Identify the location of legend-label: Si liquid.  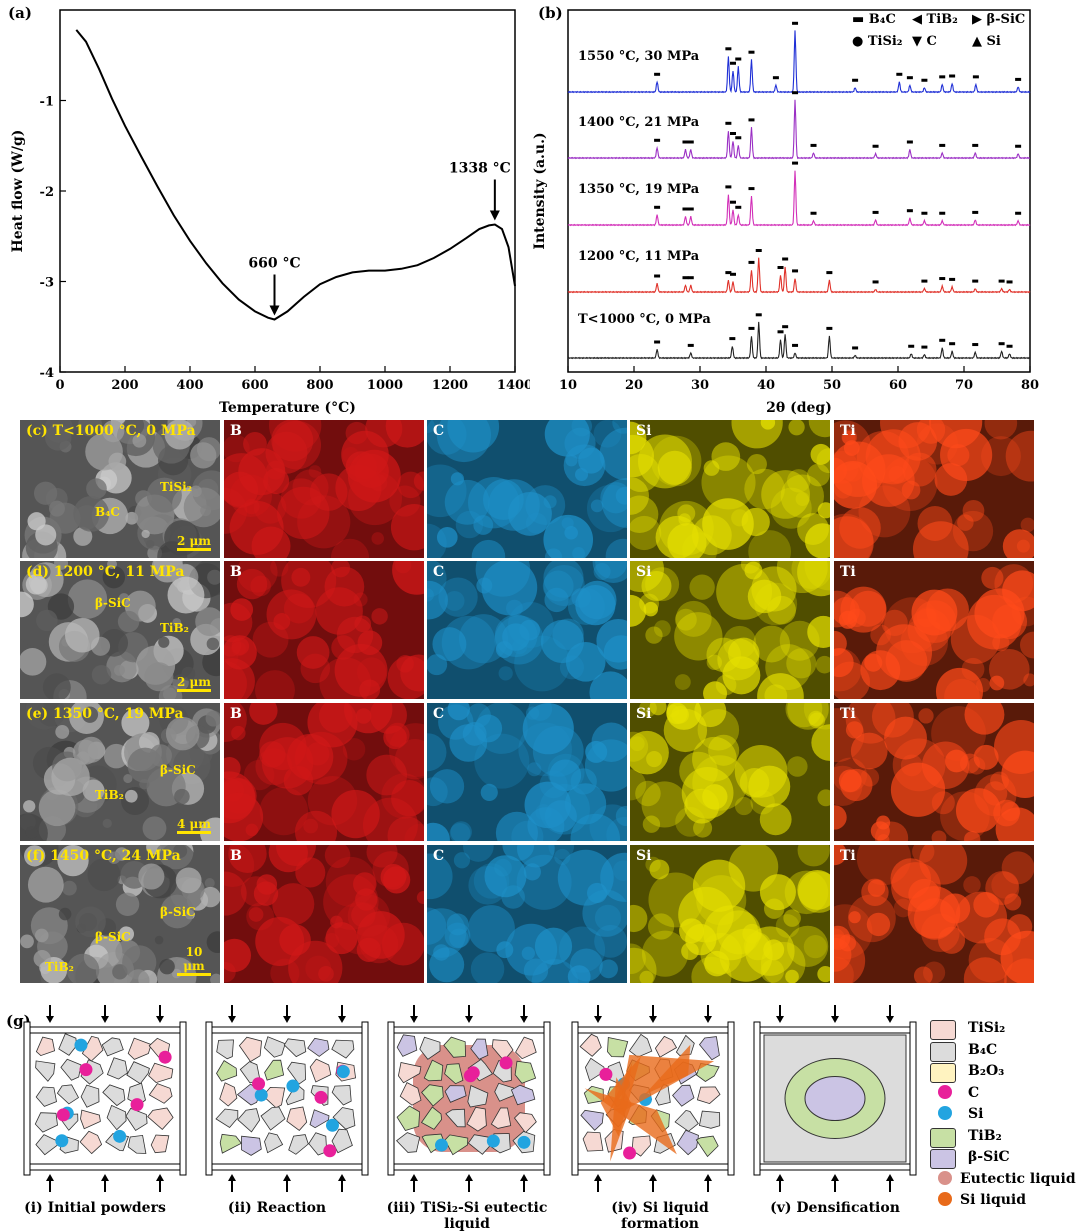
(993, 1200).